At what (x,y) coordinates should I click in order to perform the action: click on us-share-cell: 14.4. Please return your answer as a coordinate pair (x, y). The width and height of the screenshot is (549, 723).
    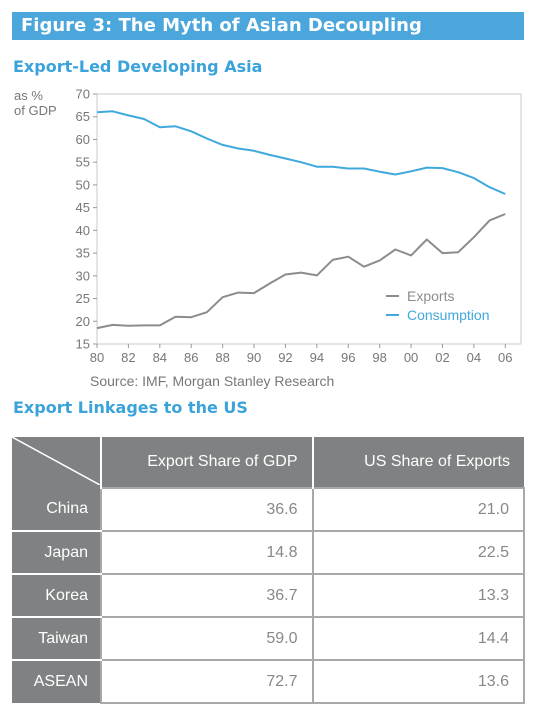
    Looking at the image, I should click on (419, 638).